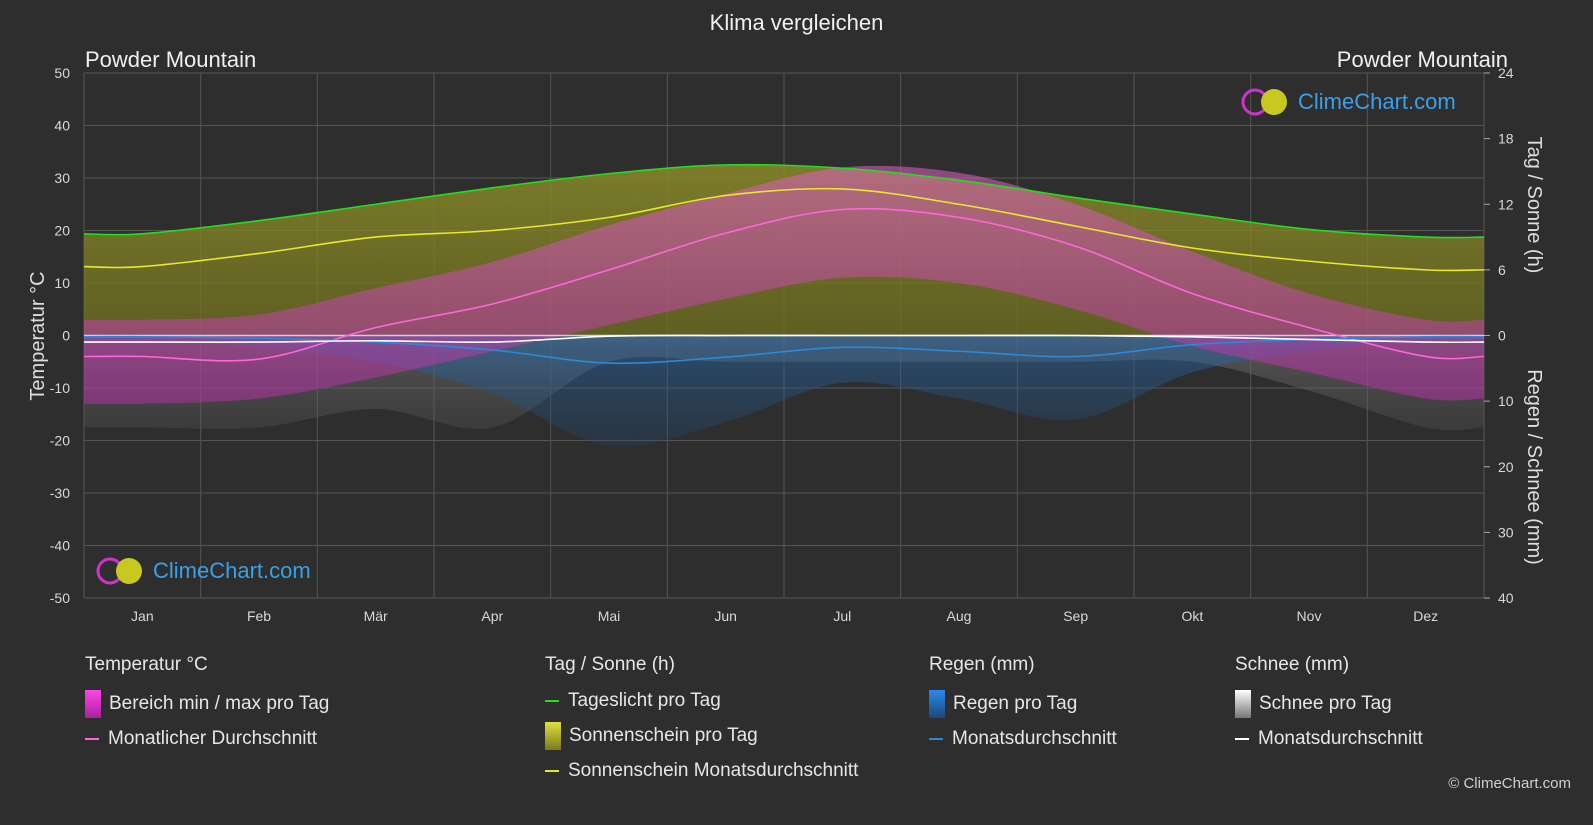 The width and height of the screenshot is (1593, 825). I want to click on y-tick-right-bottom: 10, so click(1506, 401).